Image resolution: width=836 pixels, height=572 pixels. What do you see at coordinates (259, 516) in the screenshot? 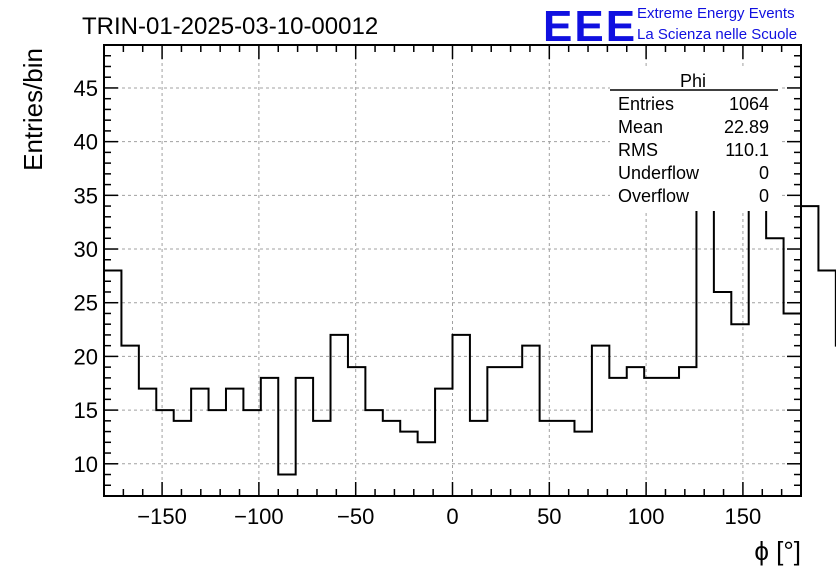
I see `x-tick-label: −100` at bounding box center [259, 516].